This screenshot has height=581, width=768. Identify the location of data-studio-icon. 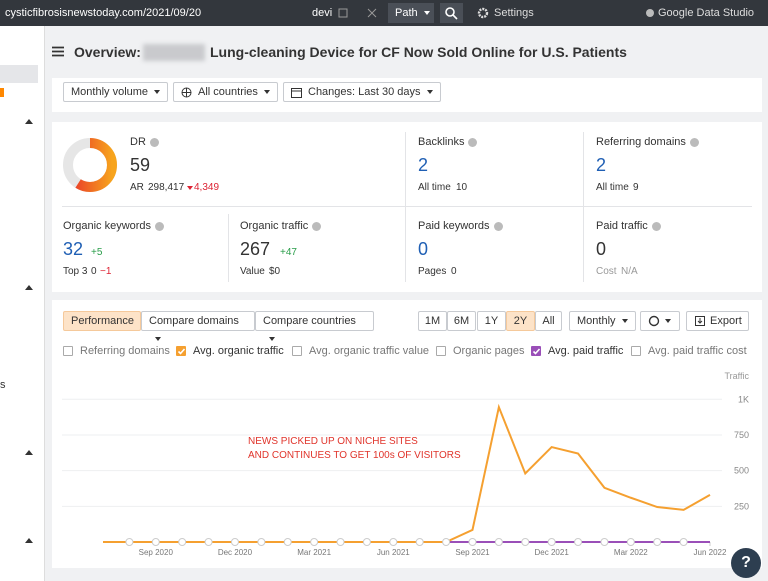
(650, 13).